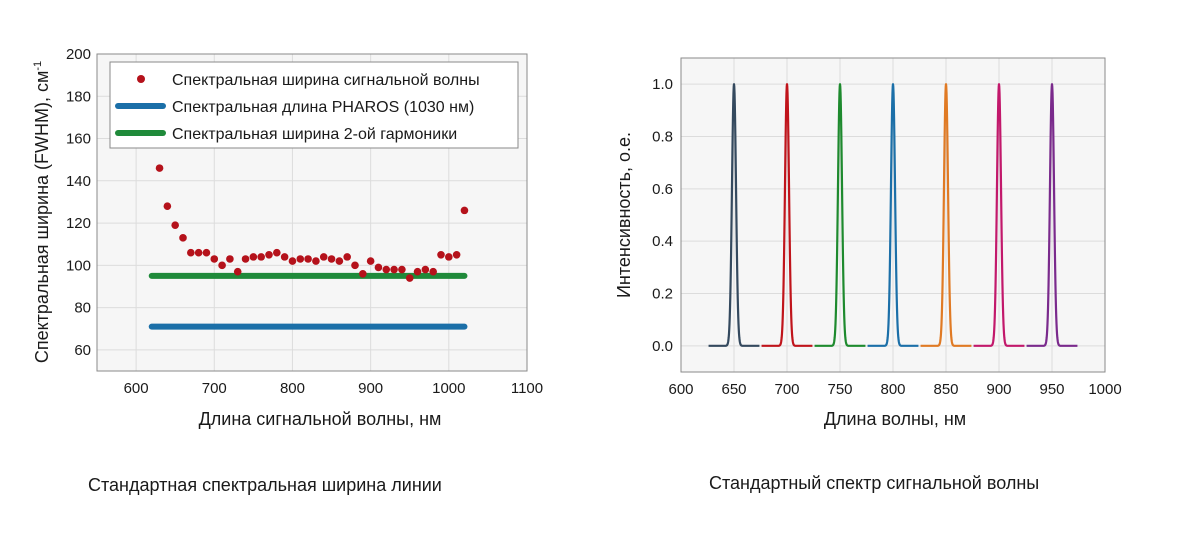 The height and width of the screenshot is (544, 1200). I want to click on y-tick-label: 100, so click(78, 265).